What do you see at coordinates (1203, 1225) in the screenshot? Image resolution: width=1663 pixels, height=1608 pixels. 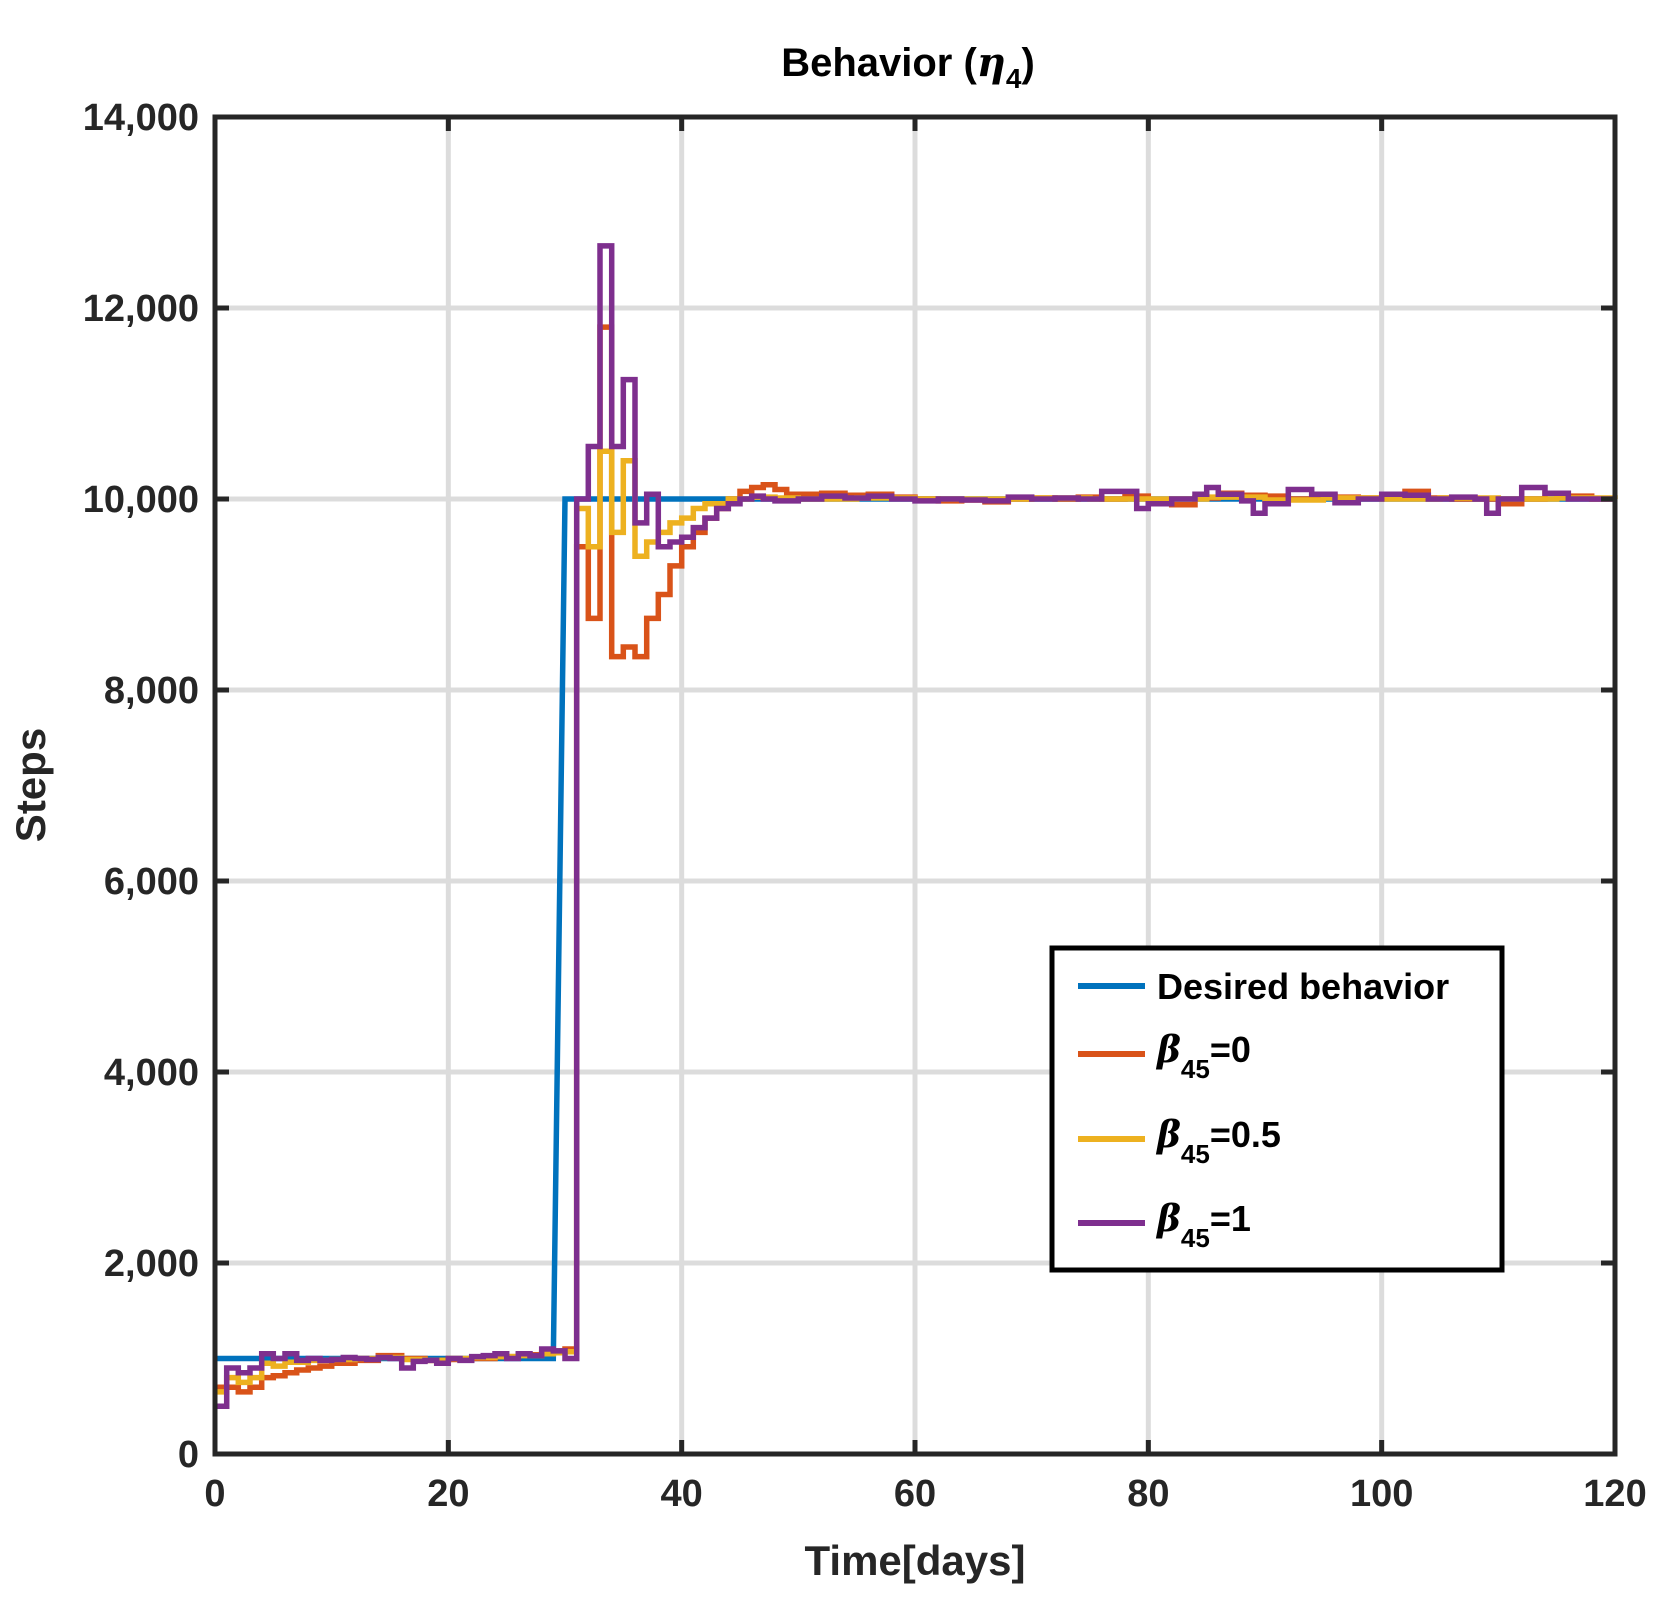 I see `legend-label-beta-1: β45=1` at bounding box center [1203, 1225].